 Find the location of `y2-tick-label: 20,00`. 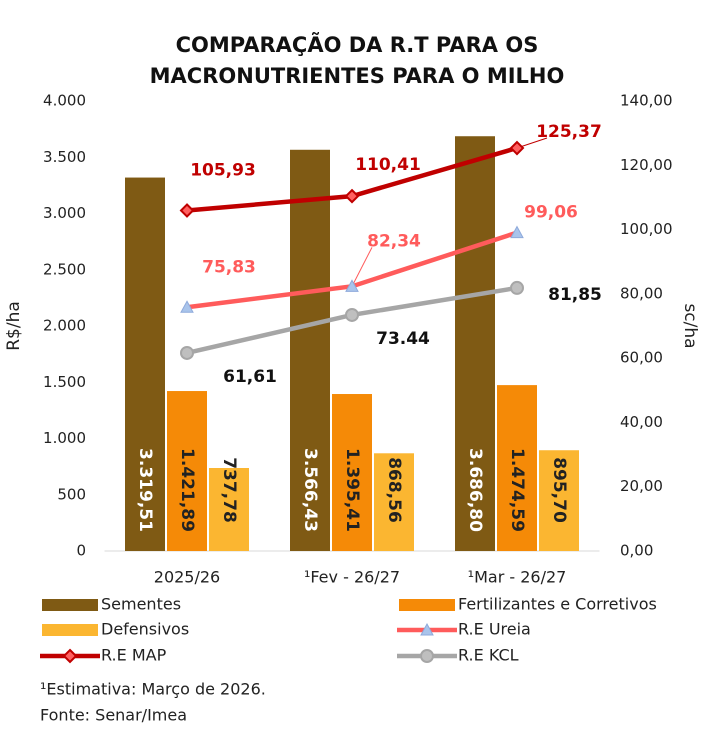

y2-tick-label: 20,00 is located at coordinates (641, 486).